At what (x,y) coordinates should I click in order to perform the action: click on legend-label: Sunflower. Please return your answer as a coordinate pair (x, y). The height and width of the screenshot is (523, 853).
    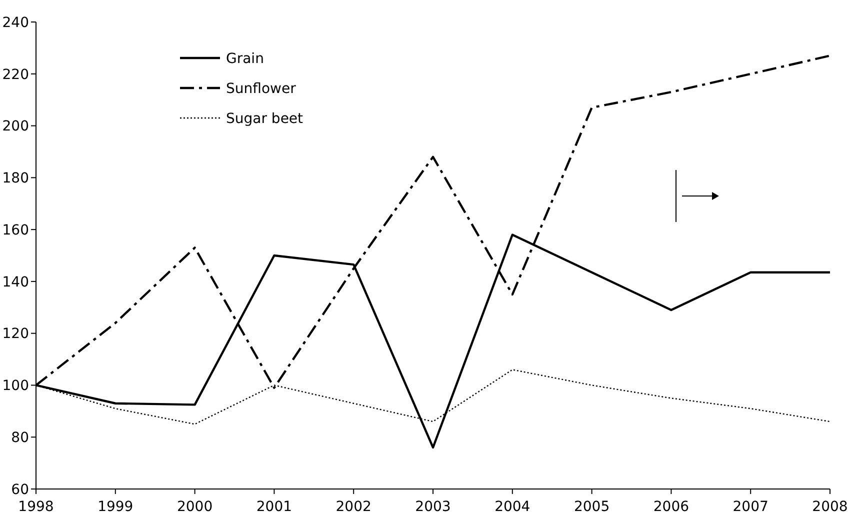
    Looking at the image, I should click on (261, 88).